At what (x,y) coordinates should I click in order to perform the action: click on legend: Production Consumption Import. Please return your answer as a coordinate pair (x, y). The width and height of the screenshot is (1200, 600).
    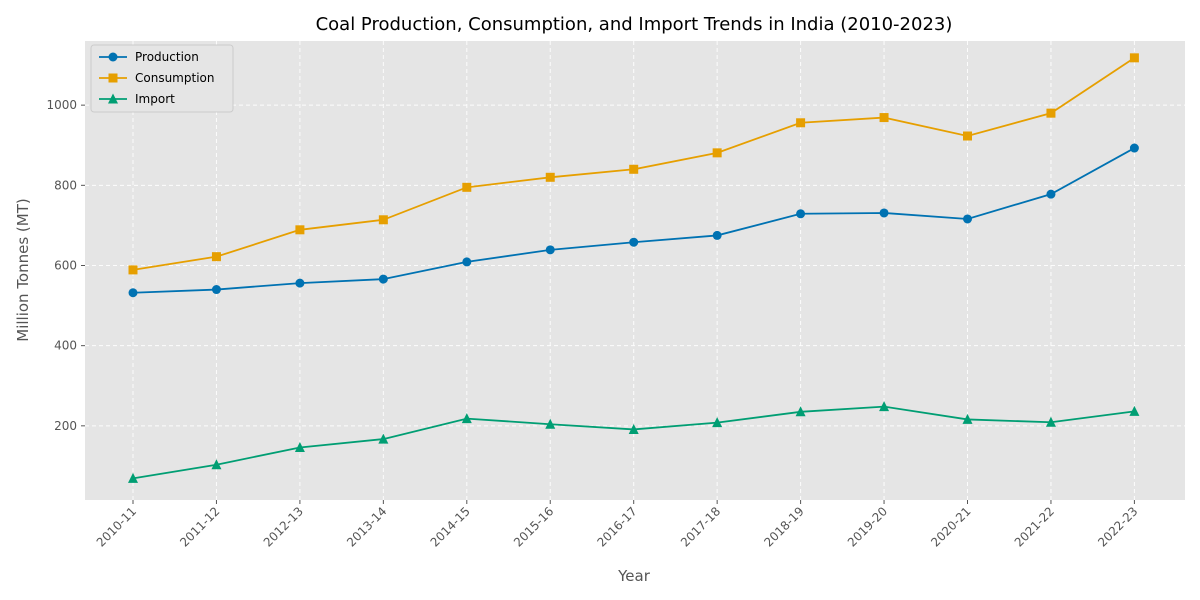
    Looking at the image, I should click on (162, 78).